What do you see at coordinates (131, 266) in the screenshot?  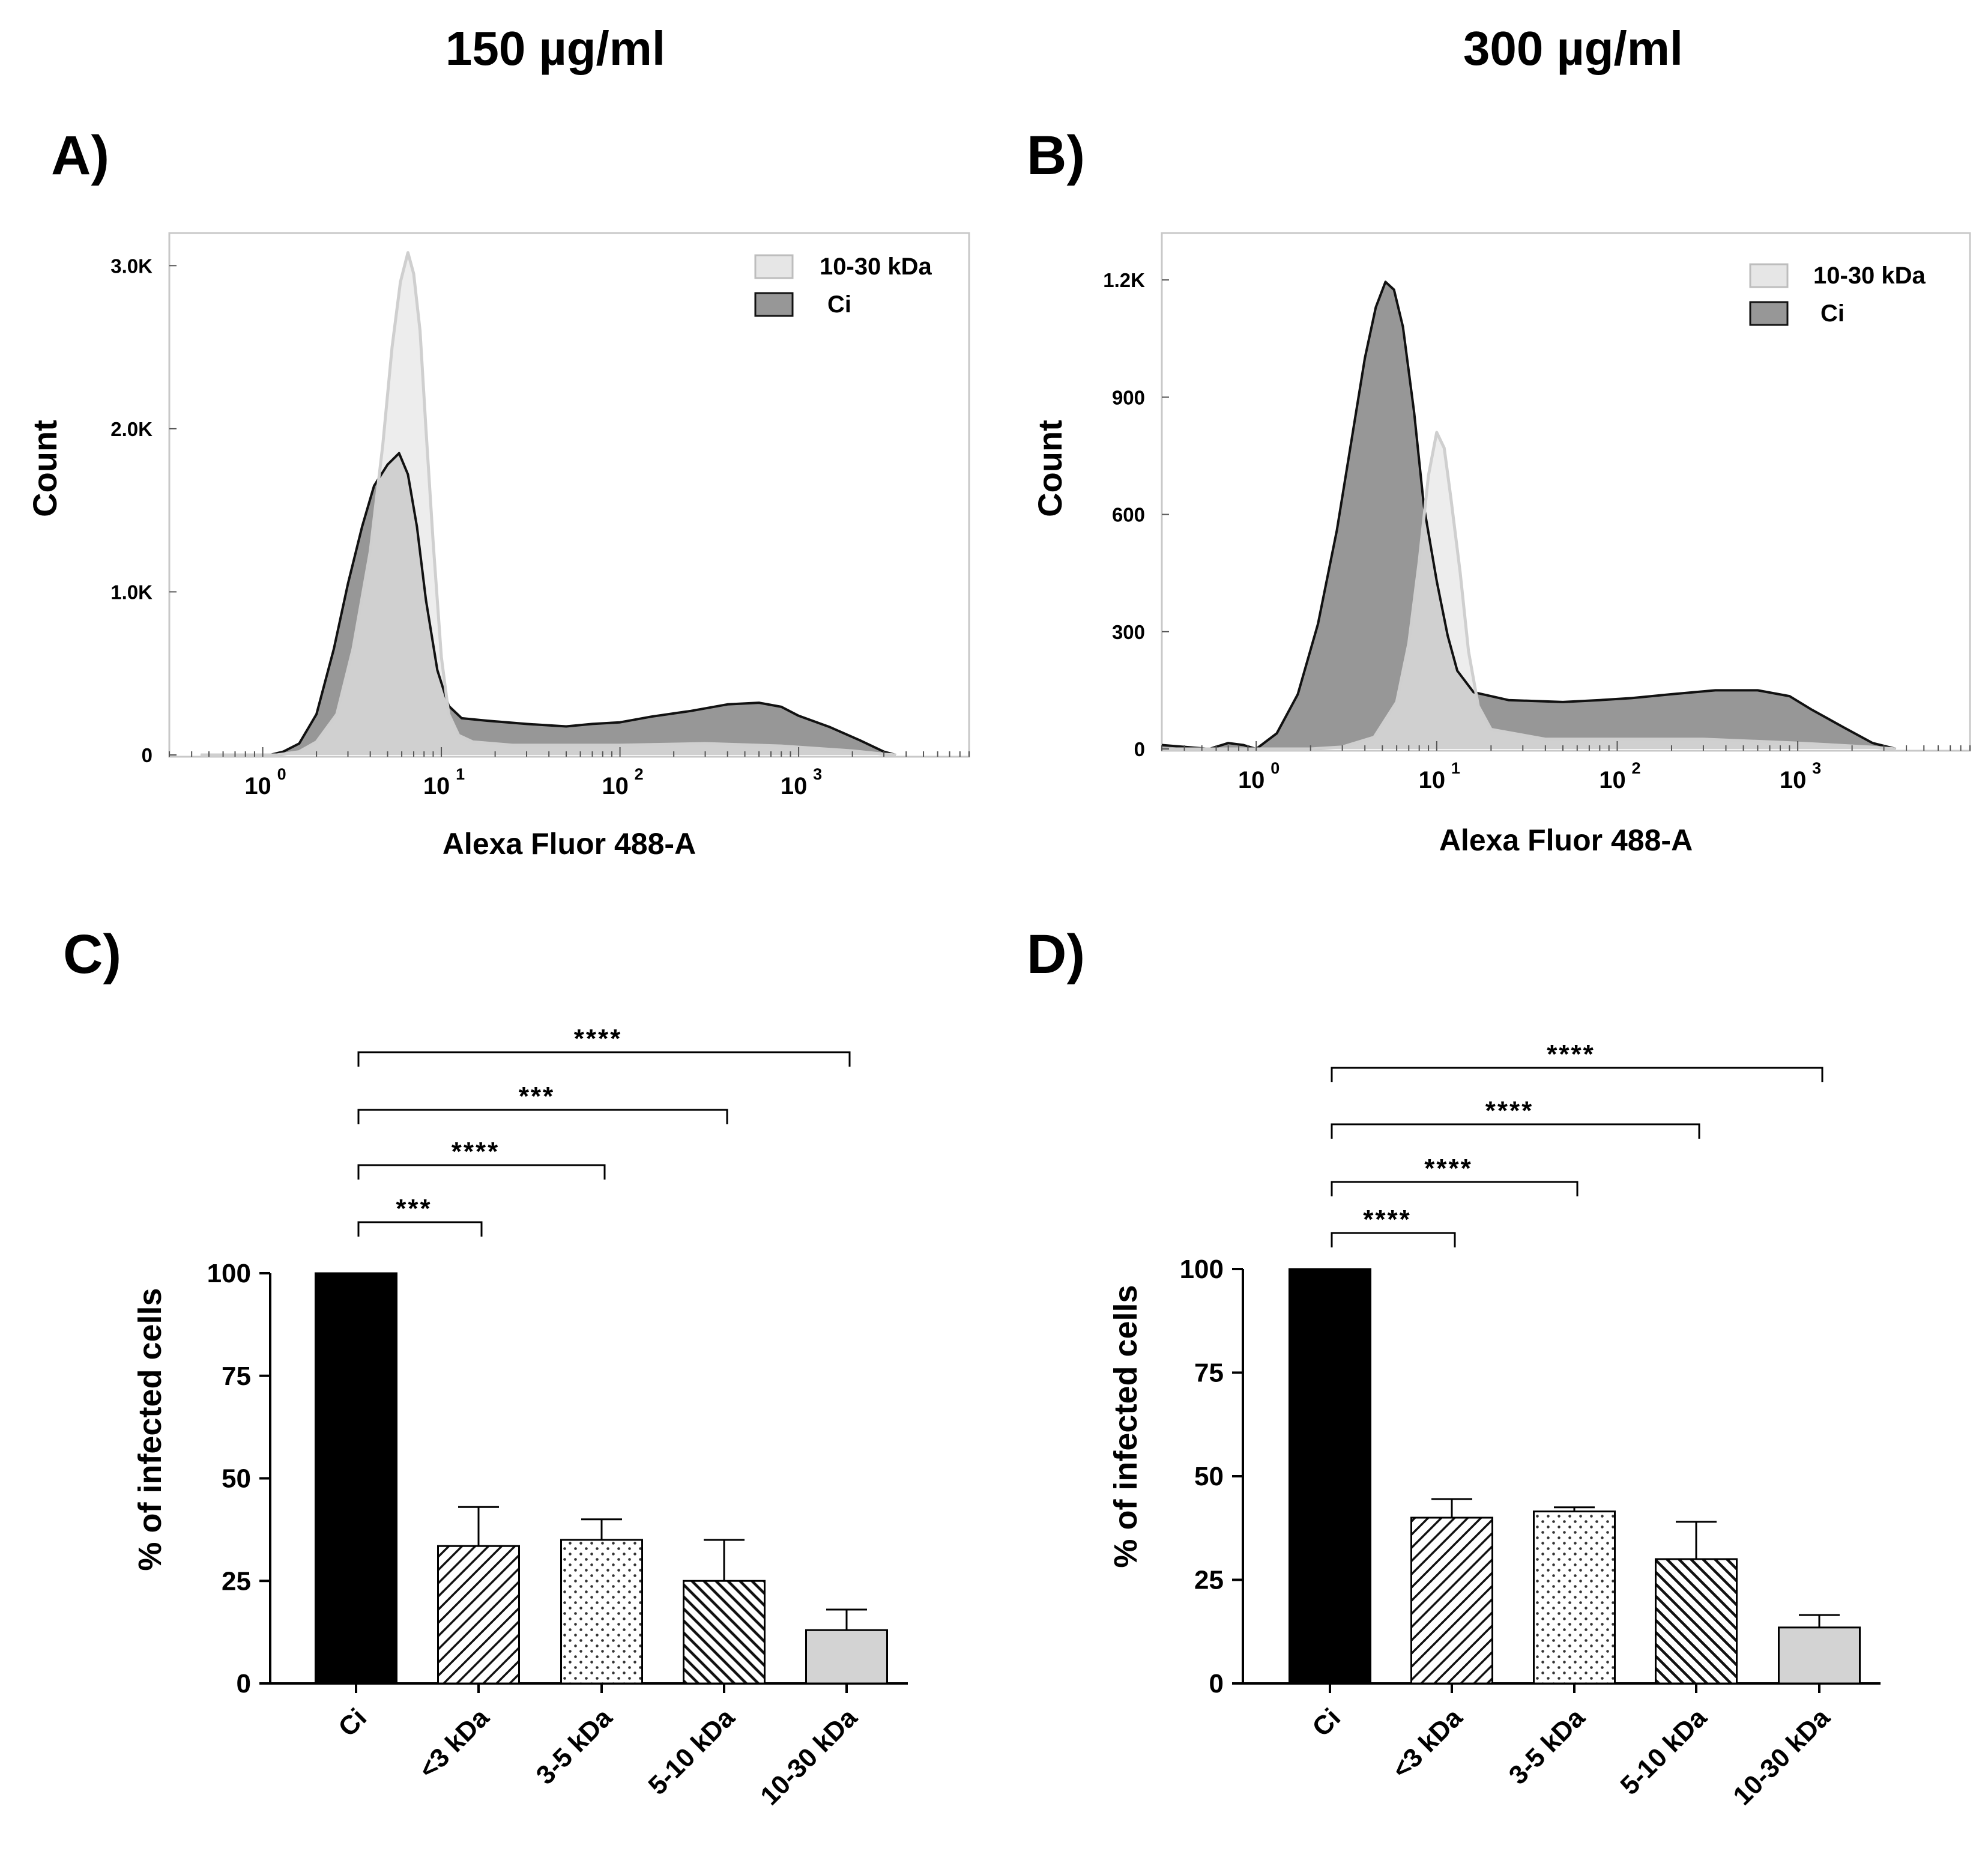 I see `y-tick-label: 3.0K` at bounding box center [131, 266].